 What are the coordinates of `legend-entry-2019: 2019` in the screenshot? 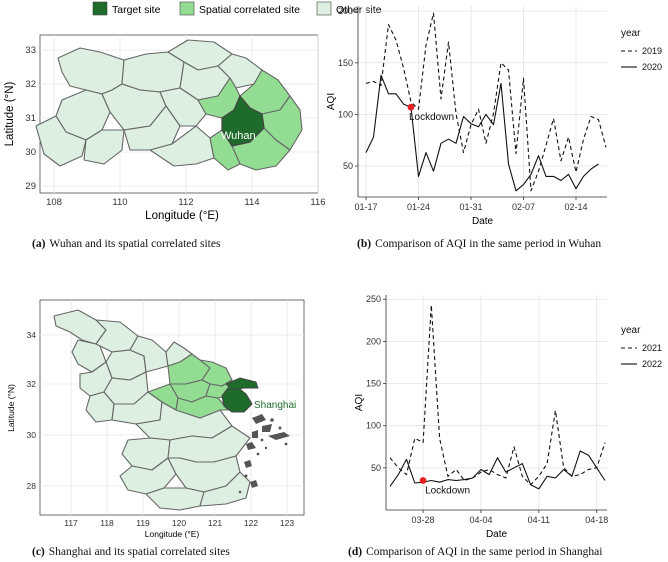 It's located at (652, 51).